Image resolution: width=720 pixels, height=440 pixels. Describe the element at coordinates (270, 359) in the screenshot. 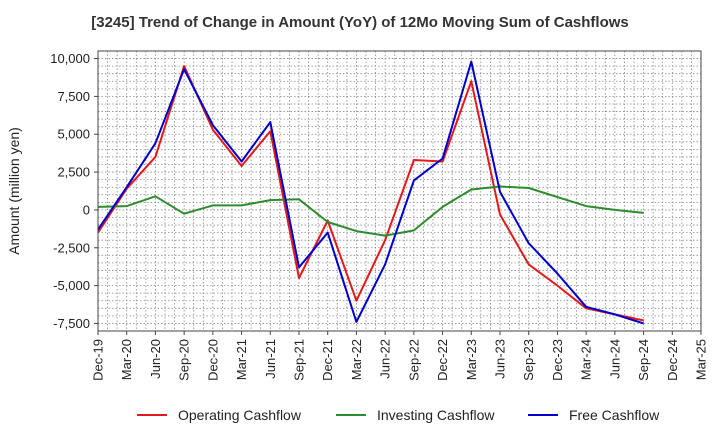

I see `x-tick-label: Jun-21` at that location.